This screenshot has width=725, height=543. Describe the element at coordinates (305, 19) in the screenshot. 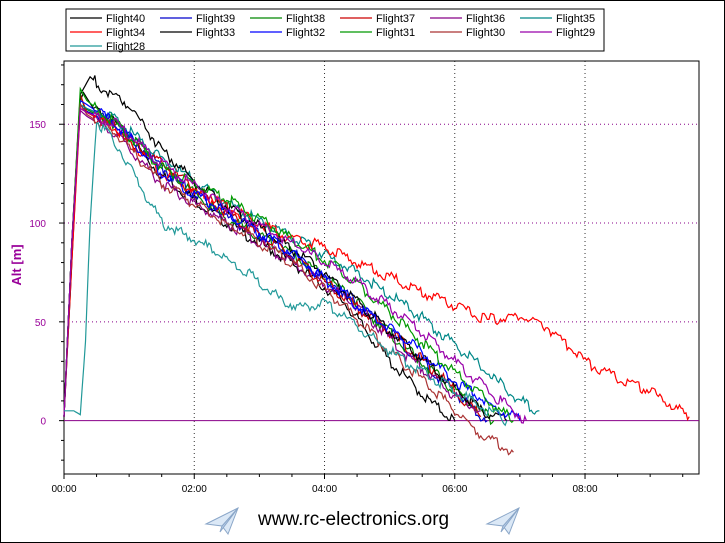

I see `legend-label: Flight38` at that location.